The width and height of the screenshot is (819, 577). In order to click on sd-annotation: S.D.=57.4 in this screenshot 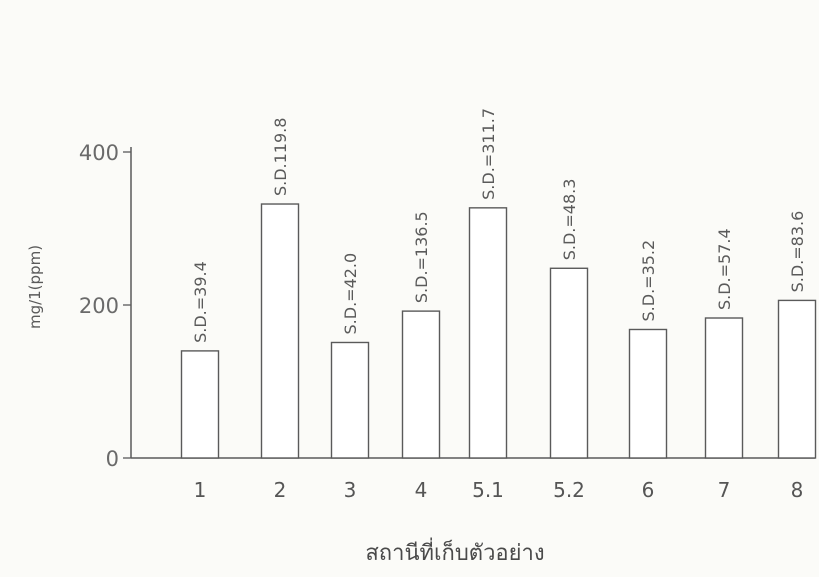, I will do `click(724, 269)`.